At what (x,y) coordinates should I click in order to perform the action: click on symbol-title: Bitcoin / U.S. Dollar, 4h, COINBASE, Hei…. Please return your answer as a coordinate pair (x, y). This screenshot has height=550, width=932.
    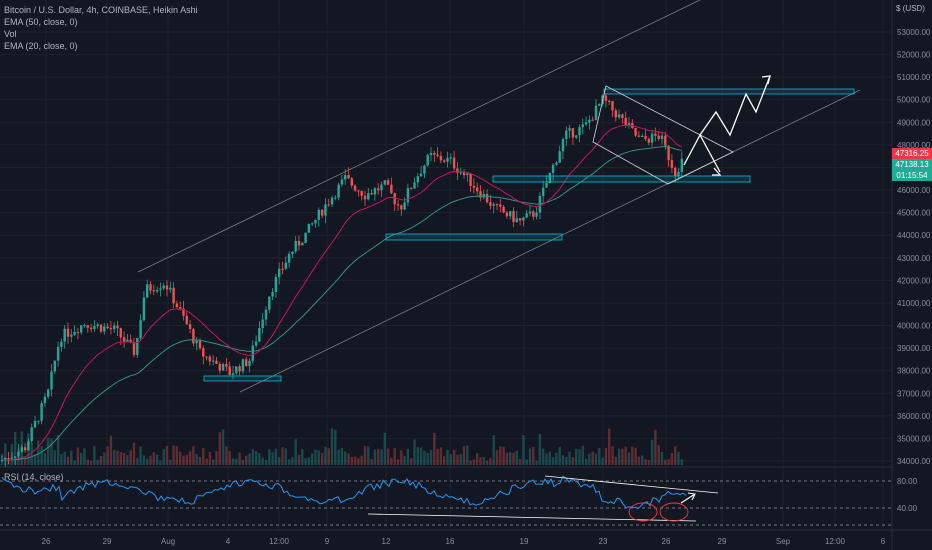
    Looking at the image, I should click on (101, 10).